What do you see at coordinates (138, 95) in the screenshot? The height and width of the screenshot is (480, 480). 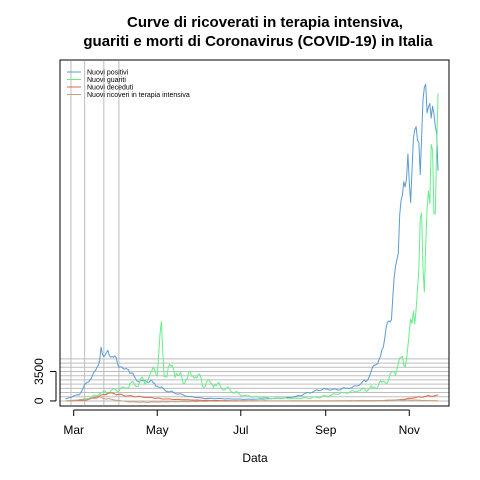 I see `legend-label: Nuovi ricoveri in terapia intensiva` at bounding box center [138, 95].